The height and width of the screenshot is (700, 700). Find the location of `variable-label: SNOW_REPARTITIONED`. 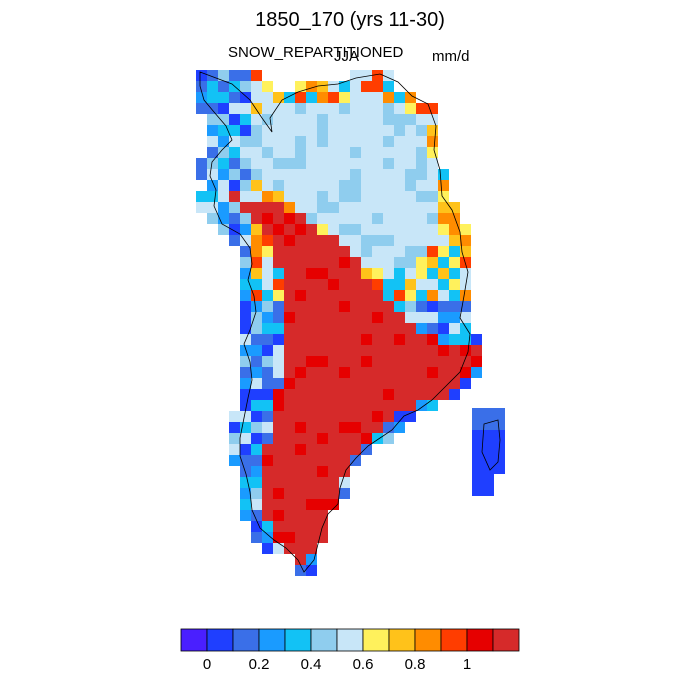

variable-label: SNOW_REPARTITIONED is located at coordinates (316, 52).